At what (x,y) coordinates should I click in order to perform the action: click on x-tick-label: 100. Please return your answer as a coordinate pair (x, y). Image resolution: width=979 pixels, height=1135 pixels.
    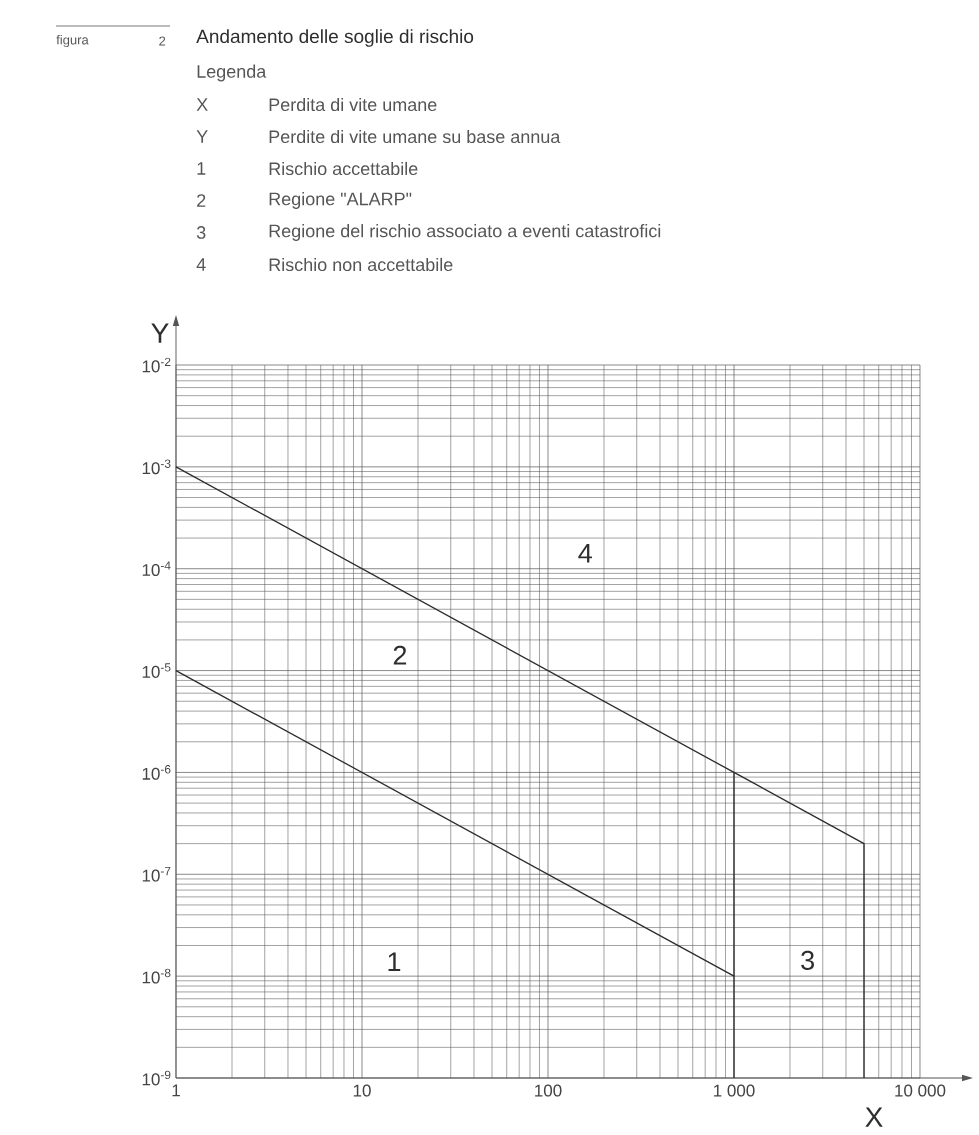
    Looking at the image, I should click on (548, 1090).